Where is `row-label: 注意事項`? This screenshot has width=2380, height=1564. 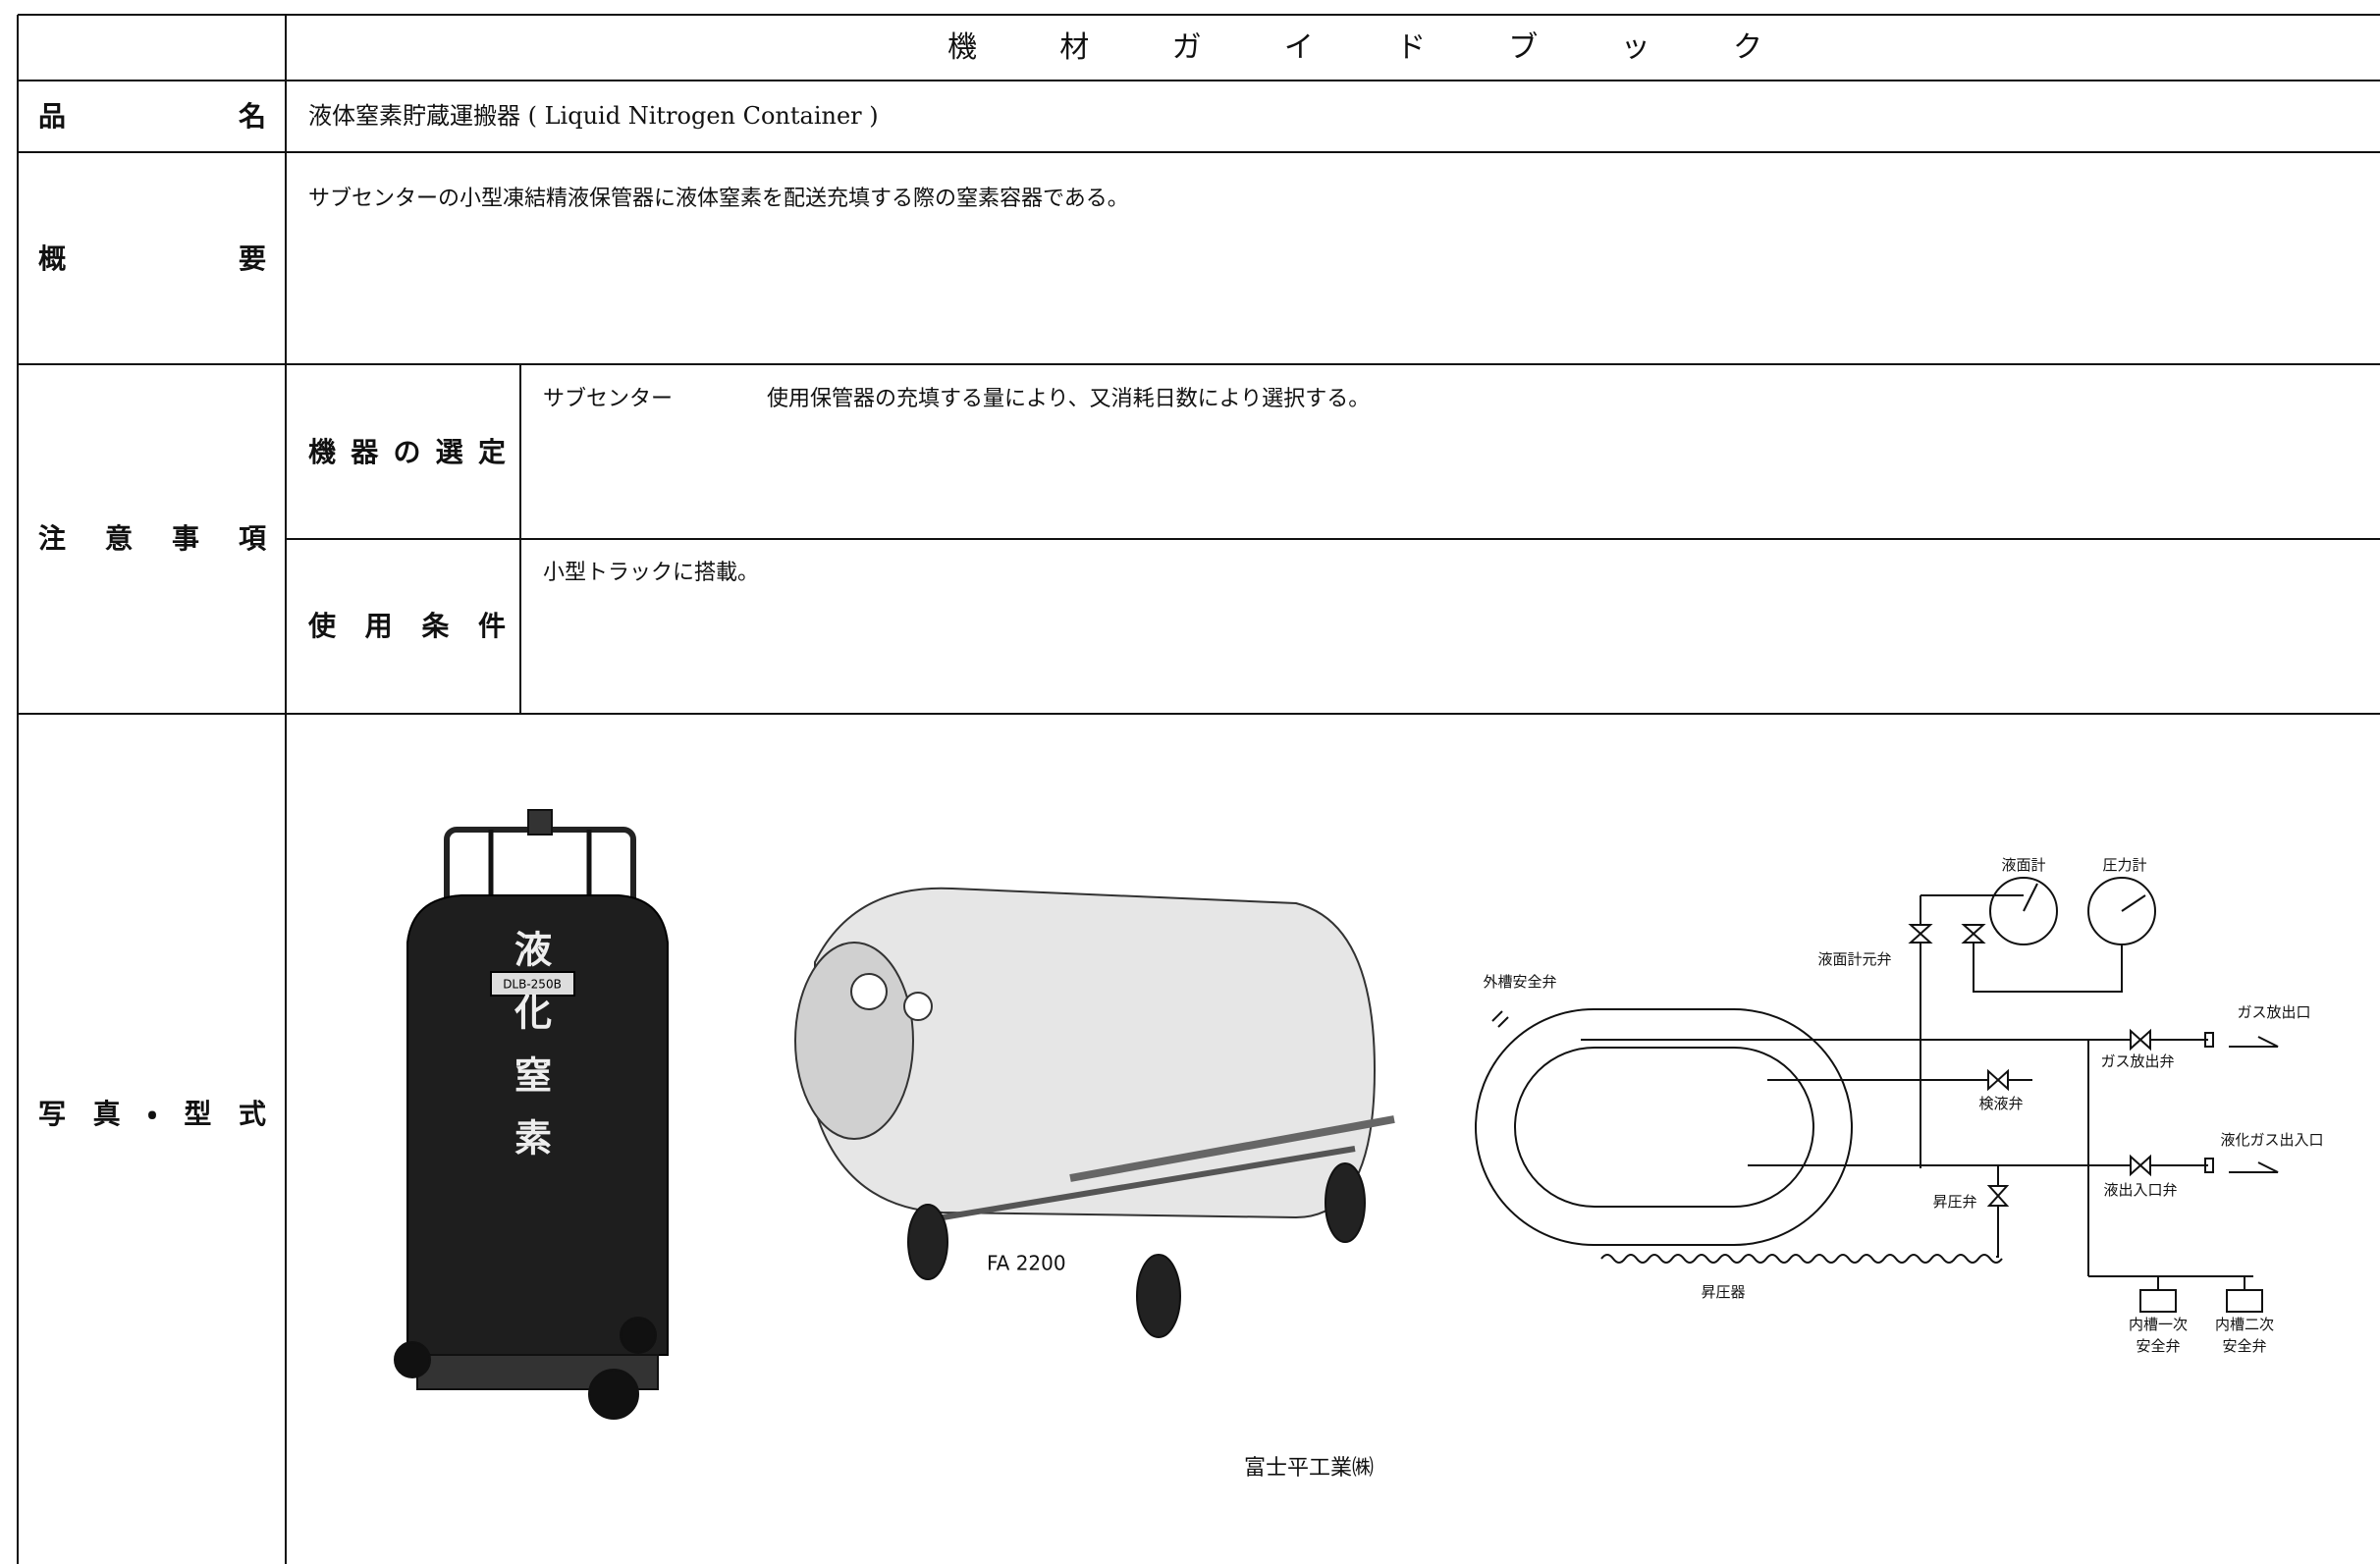
row-label: 注意事項 is located at coordinates (152, 538).